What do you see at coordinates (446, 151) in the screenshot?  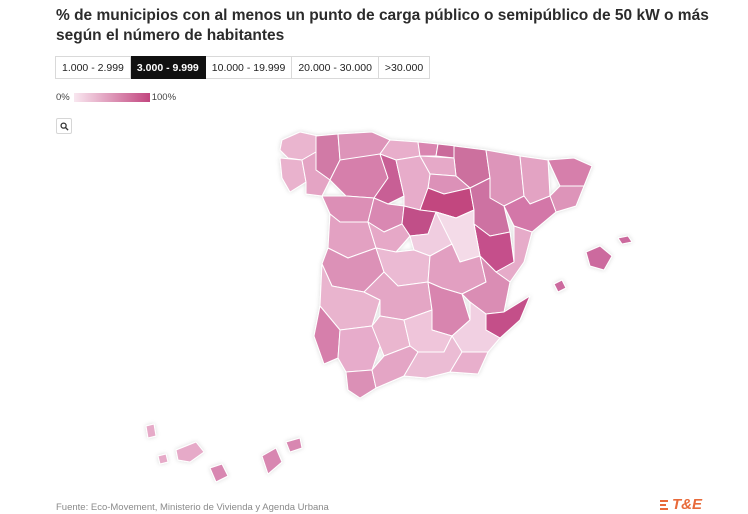 I see `province-gipuzkoa` at bounding box center [446, 151].